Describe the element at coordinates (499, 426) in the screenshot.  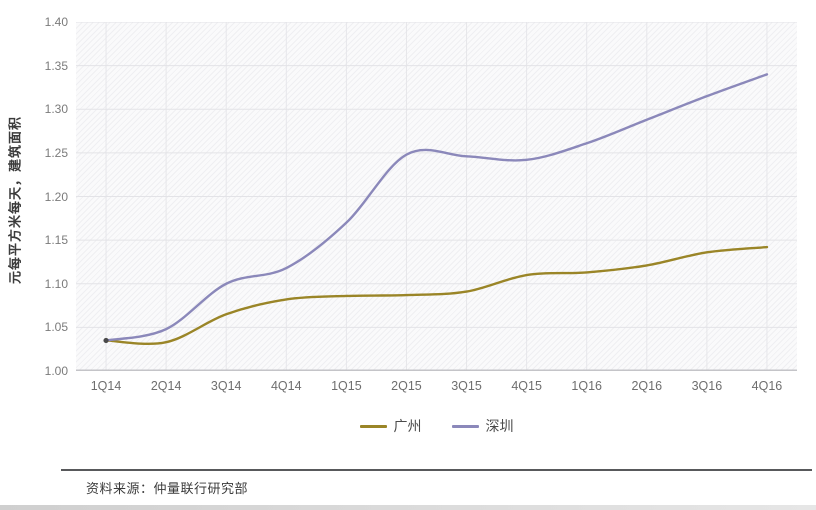
I see `legend-label: 深圳` at that location.